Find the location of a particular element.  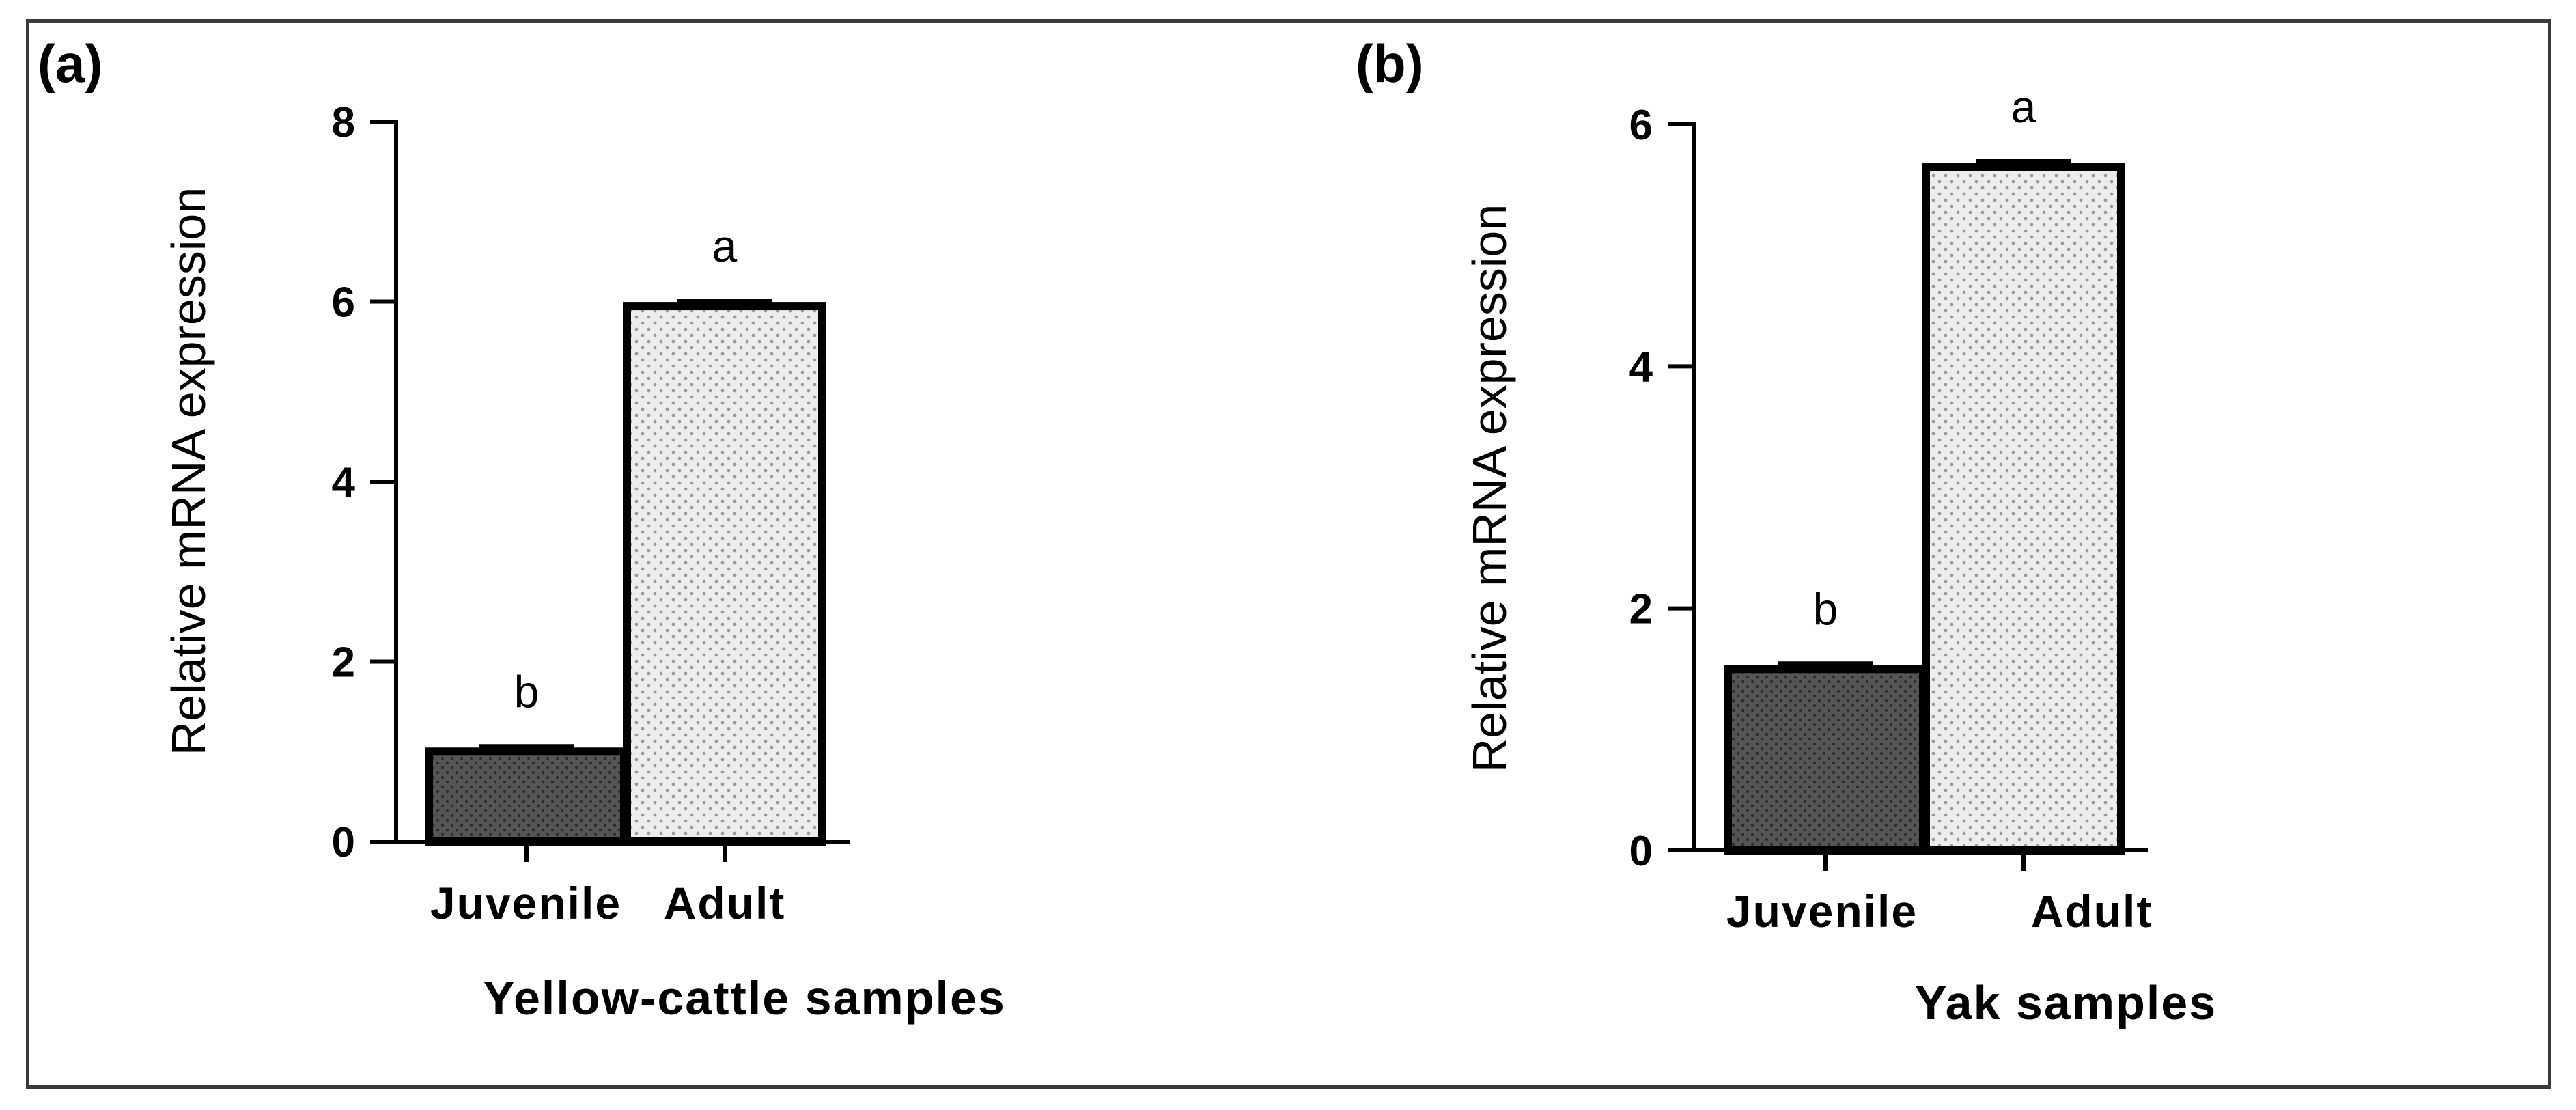

y-axis-ticks: 0 2 4 6 8 is located at coordinates (364, 482).